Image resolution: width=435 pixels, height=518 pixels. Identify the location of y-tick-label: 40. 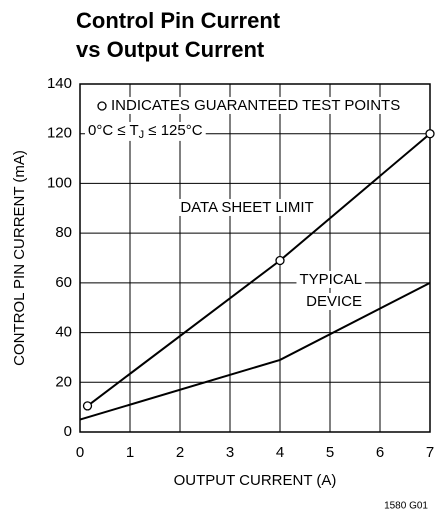
(63, 332).